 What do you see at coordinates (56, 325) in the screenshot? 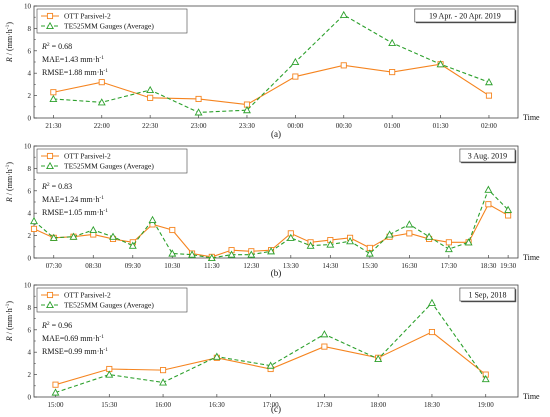
I see `r-squared: R2 = 0.96` at bounding box center [56, 325].